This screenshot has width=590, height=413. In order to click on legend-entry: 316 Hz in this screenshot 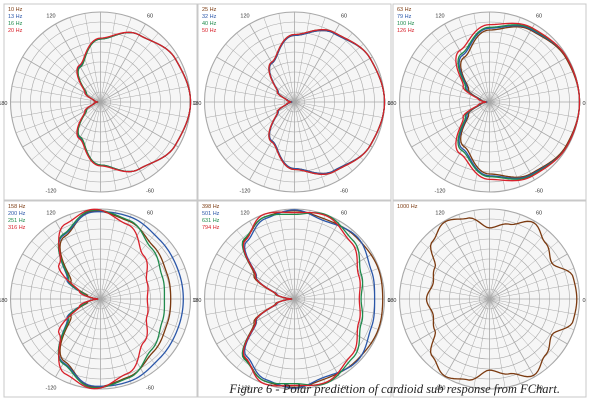, I will do `click(17, 228)`.